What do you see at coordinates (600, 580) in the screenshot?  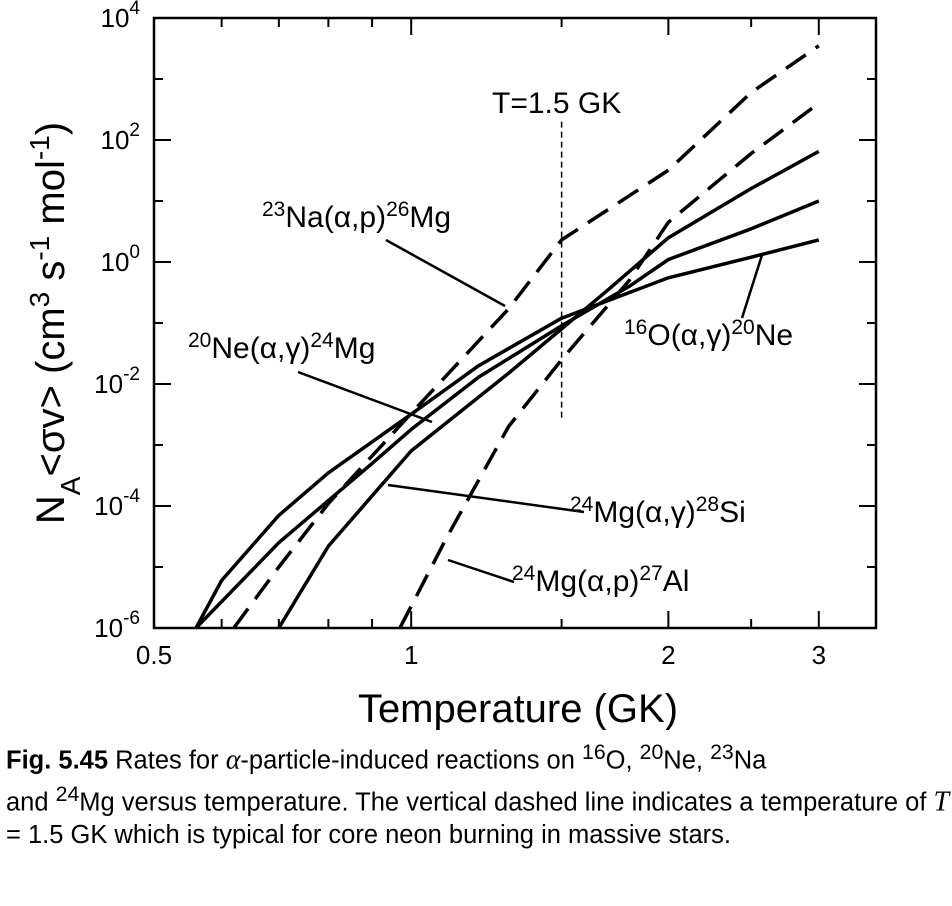 I see `label-mg24ap: 24Mg(α,p)27Al` at bounding box center [600, 580].